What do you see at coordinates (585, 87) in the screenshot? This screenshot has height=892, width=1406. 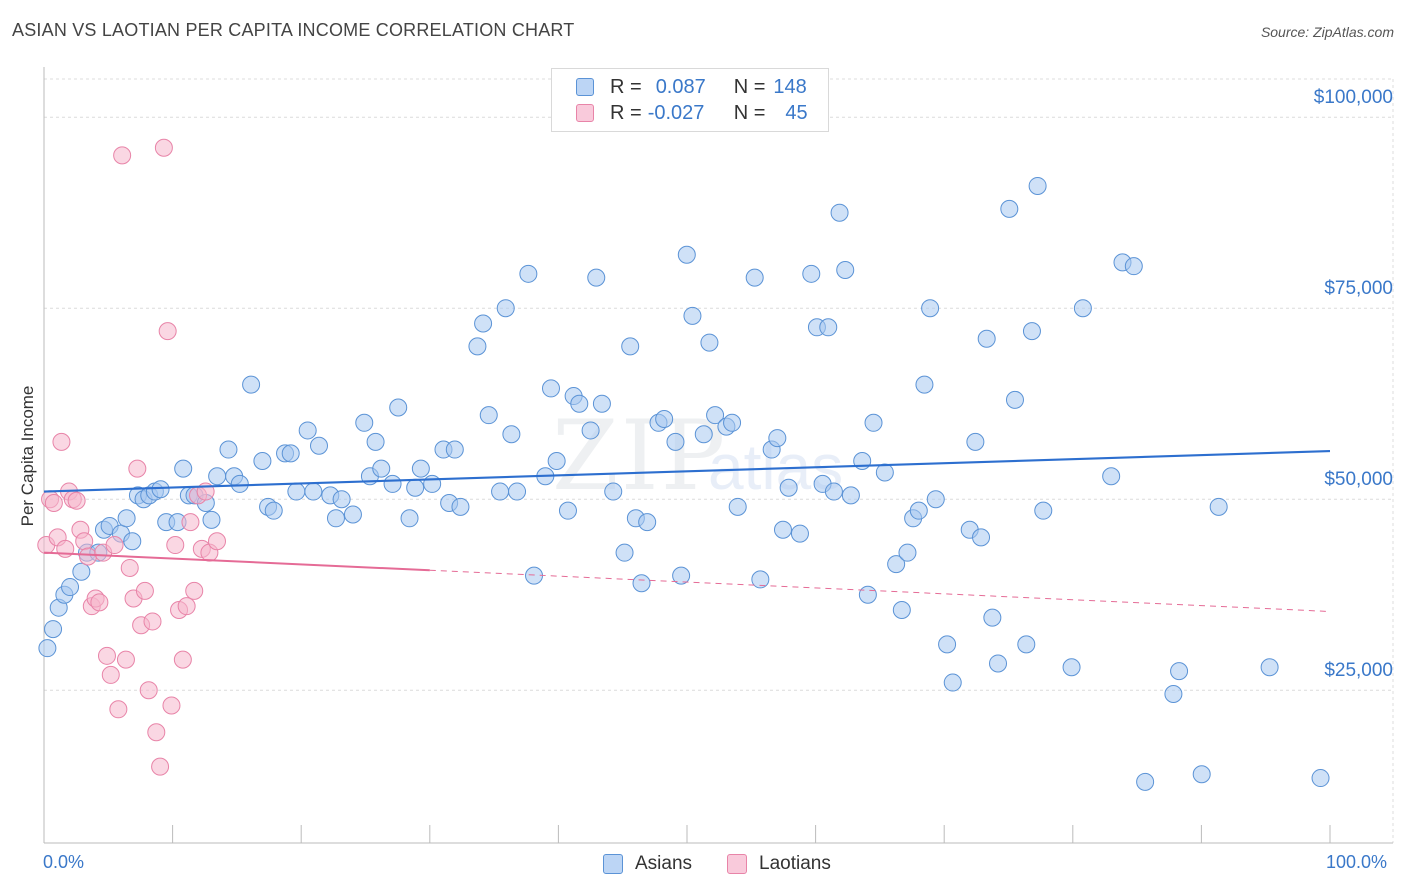 I see `asians-swatch` at bounding box center [585, 87].